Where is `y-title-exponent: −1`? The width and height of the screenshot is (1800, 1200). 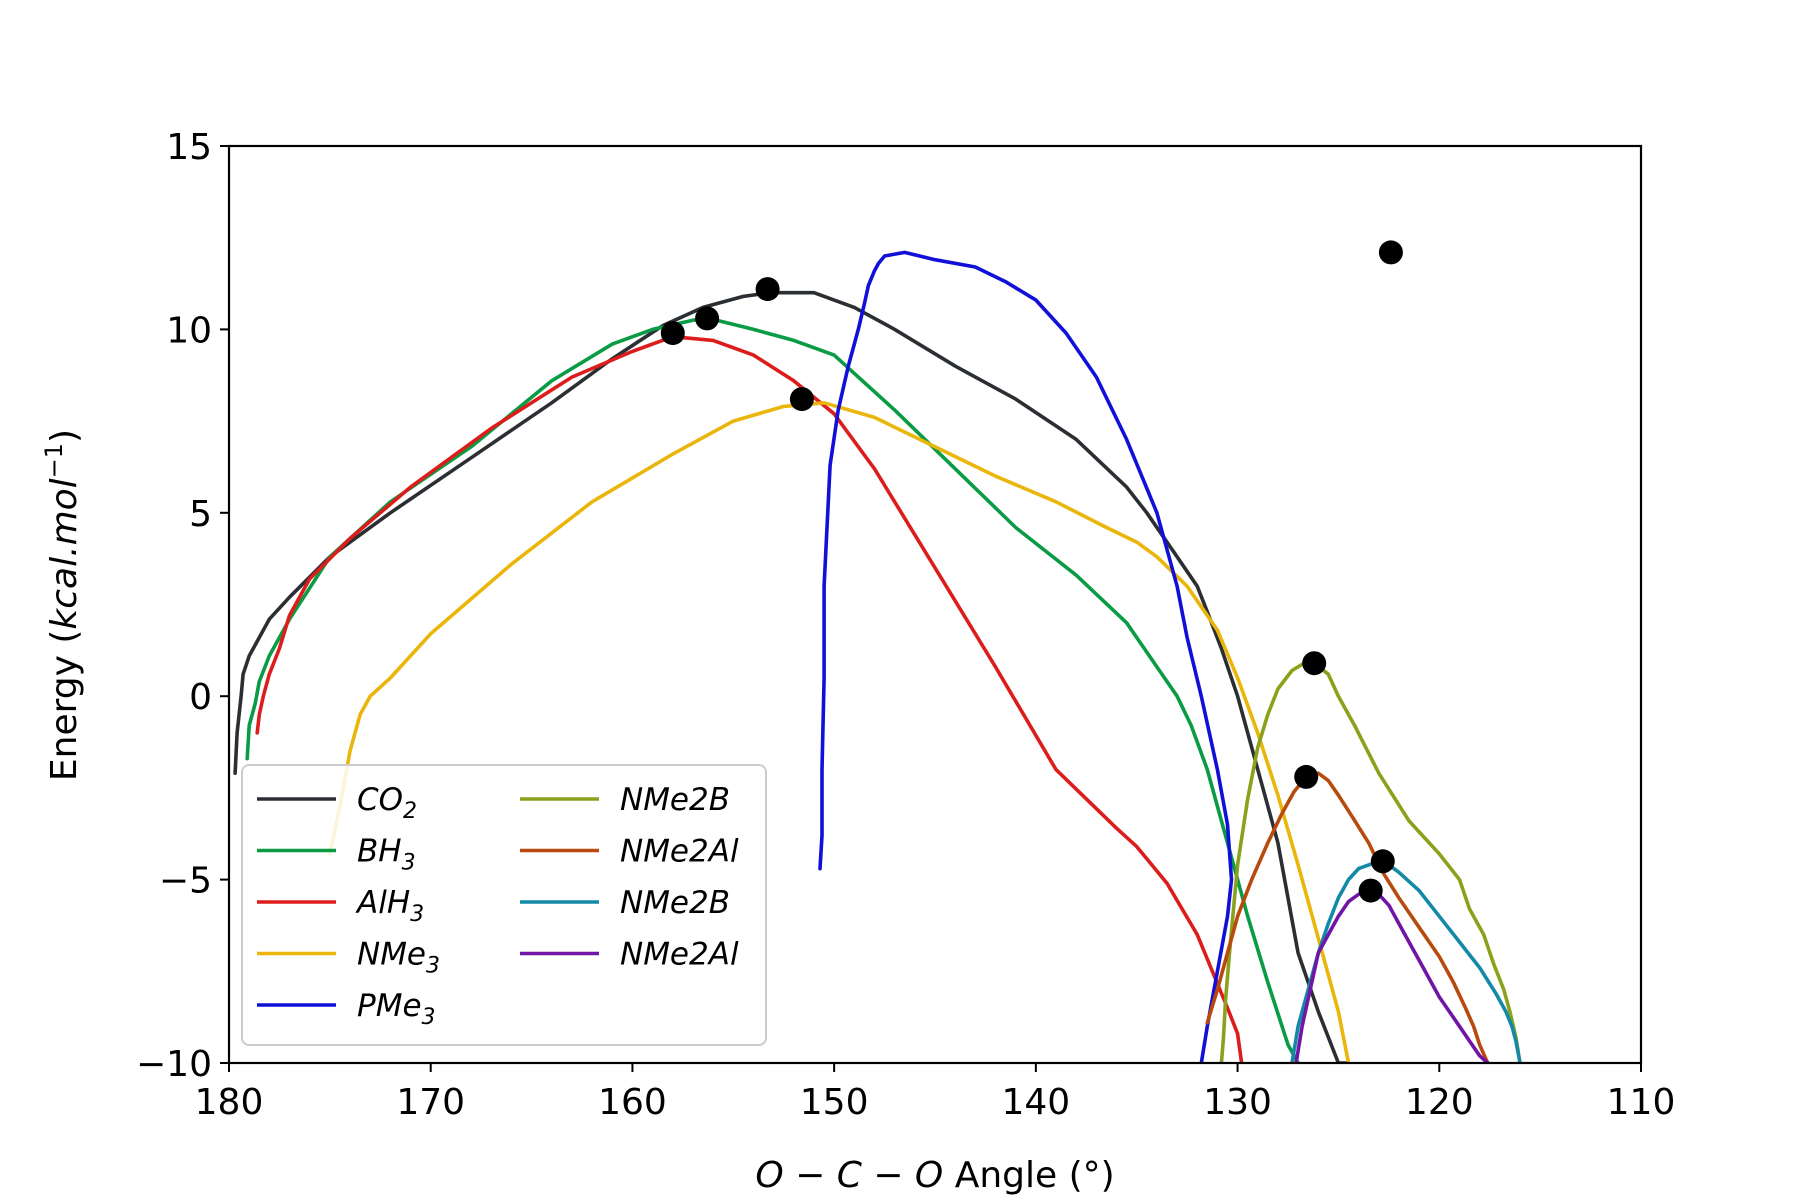
y-title-exponent: −1 is located at coordinates (54, 460).